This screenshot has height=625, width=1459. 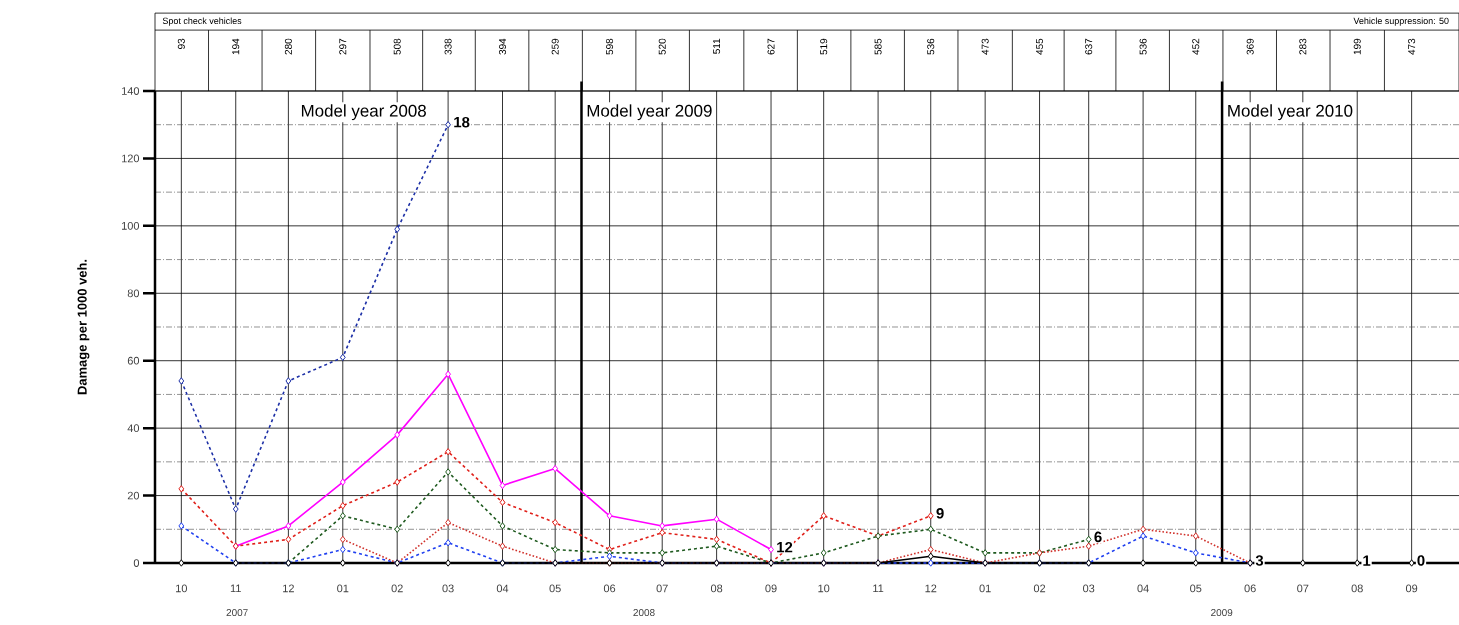 I want to click on ref-line-label: Model year 2010, so click(x=1290, y=112).